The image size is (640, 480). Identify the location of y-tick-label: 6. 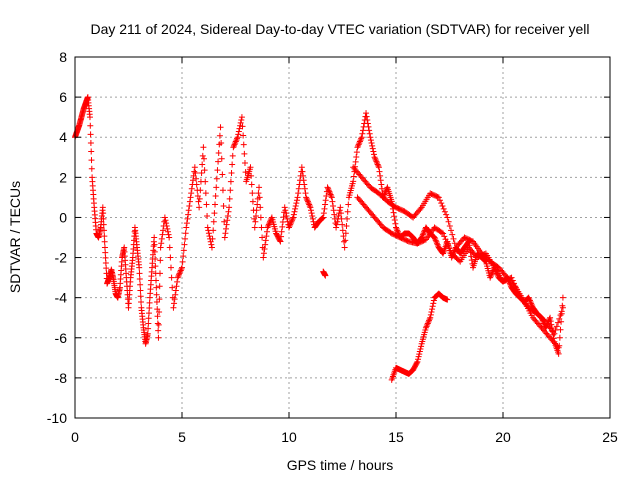
(63, 97).